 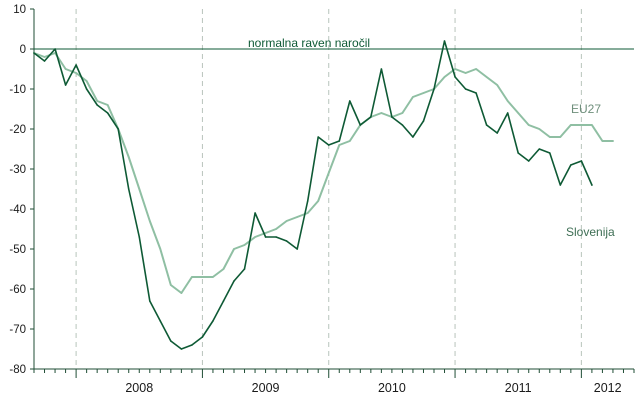 I want to click on y-tick-label: -40, so click(x=17, y=210).